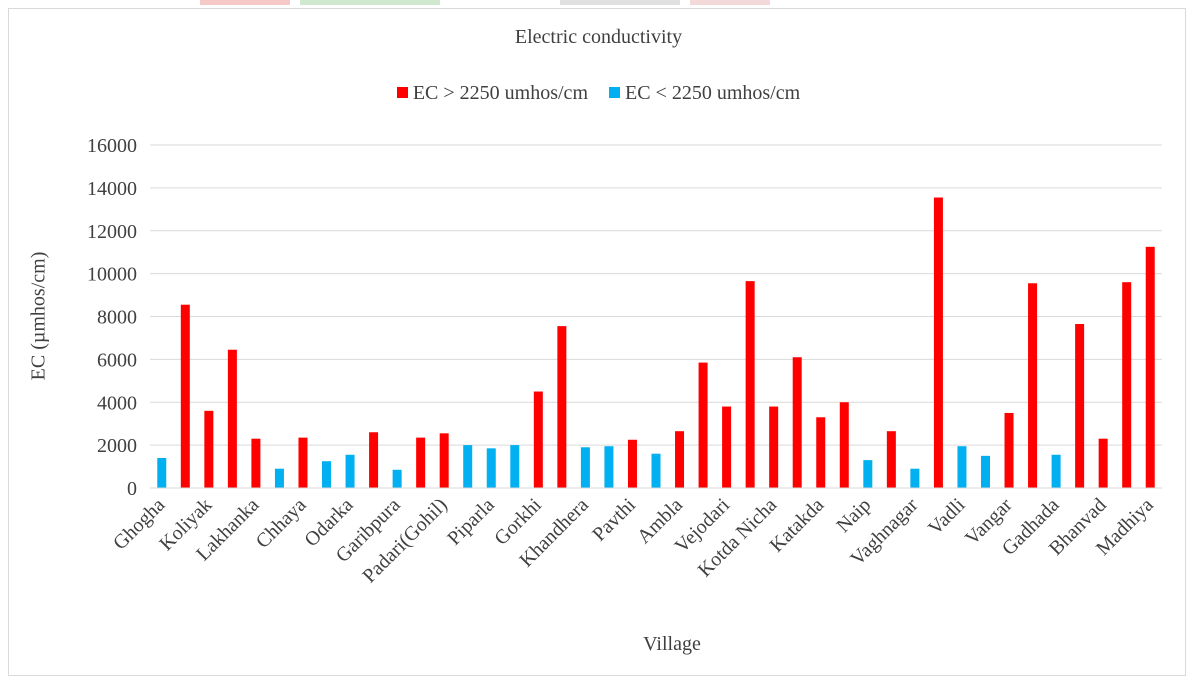 Image resolution: width=1197 pixels, height=682 pixels. I want to click on y-tick-label: 8000, so click(117, 318).